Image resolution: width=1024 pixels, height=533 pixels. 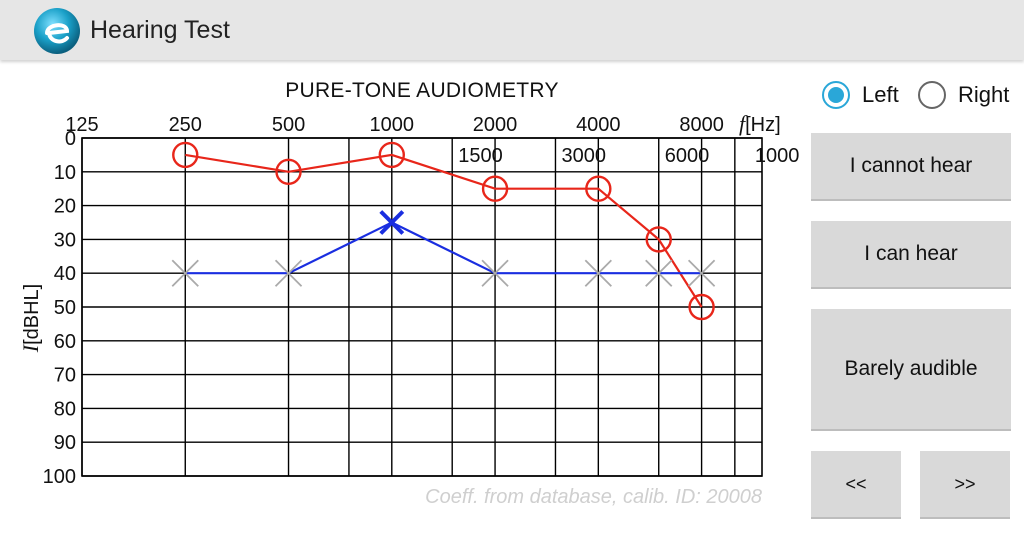 What do you see at coordinates (495, 125) in the screenshot?
I see `x-tick-label-top: 2000` at bounding box center [495, 125].